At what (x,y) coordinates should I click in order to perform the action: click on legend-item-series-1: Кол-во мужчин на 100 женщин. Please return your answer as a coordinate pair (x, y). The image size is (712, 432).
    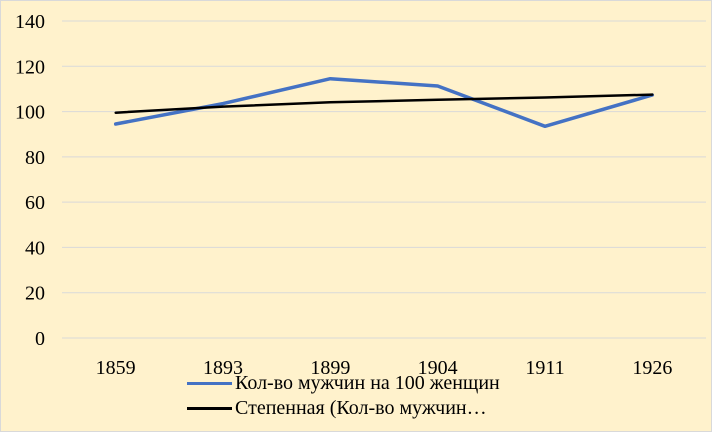
    Looking at the image, I should click on (343, 383).